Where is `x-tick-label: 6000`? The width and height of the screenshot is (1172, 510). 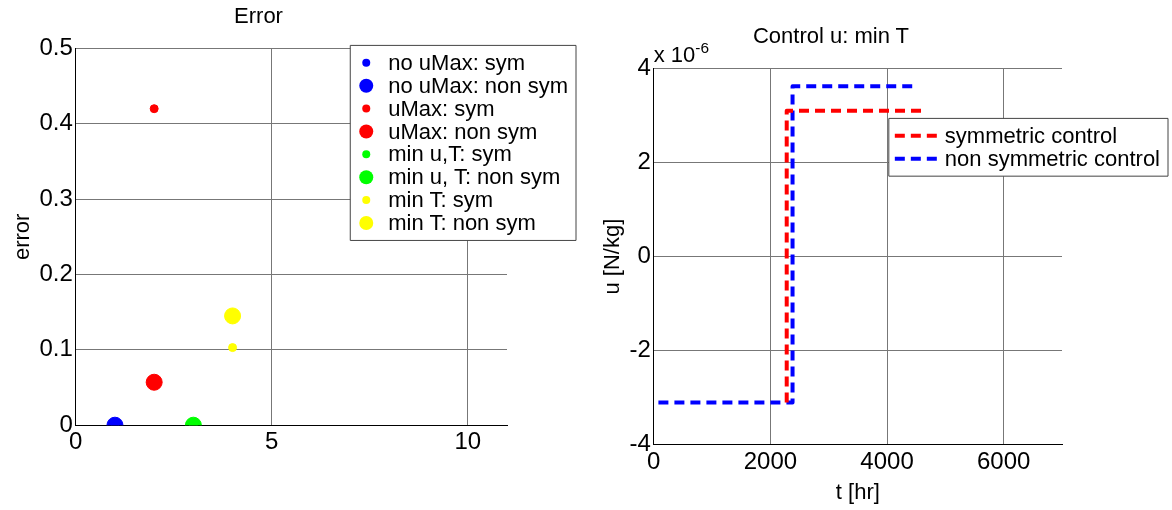
x-tick-label: 6000 is located at coordinates (1003, 460).